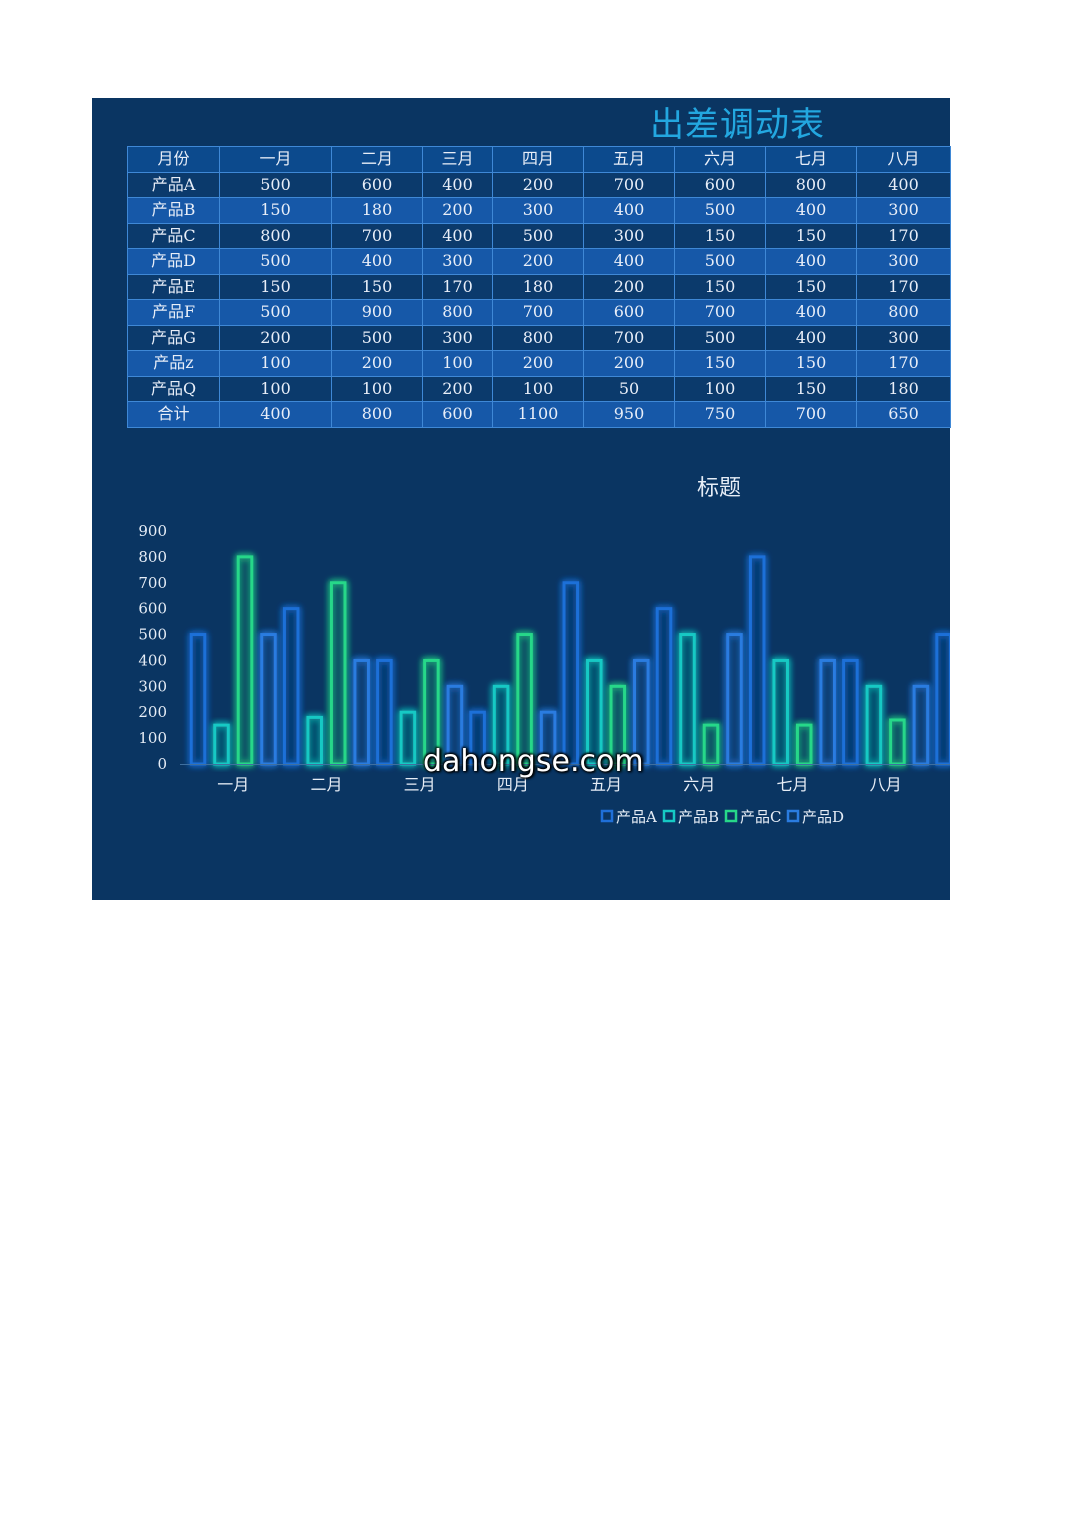 The image size is (1080, 1526). I want to click on column-header: 二月, so click(377, 159).